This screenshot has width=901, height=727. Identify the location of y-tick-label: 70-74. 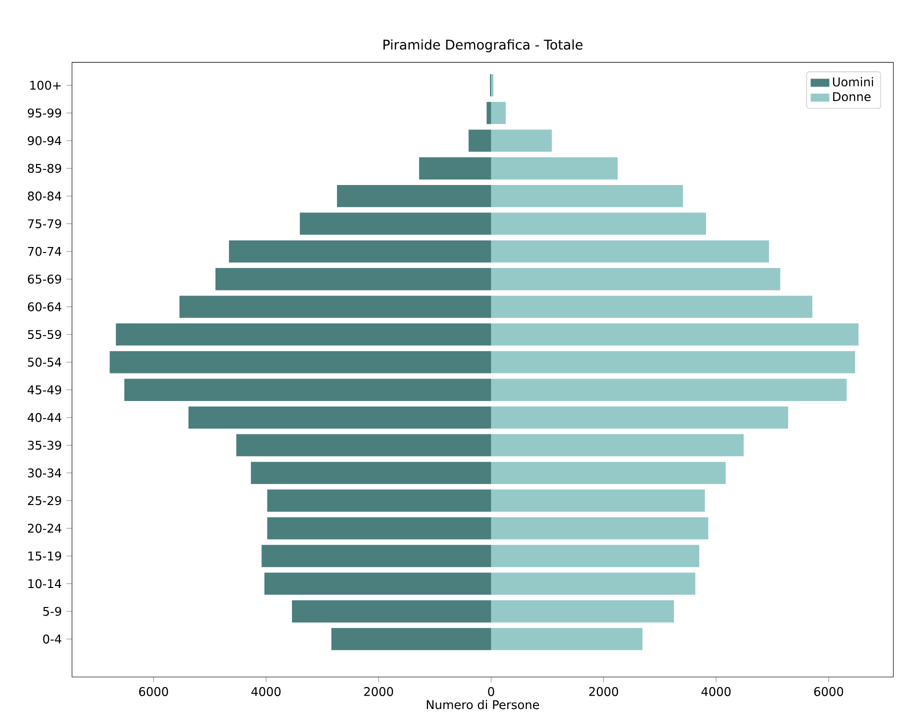
(45, 251).